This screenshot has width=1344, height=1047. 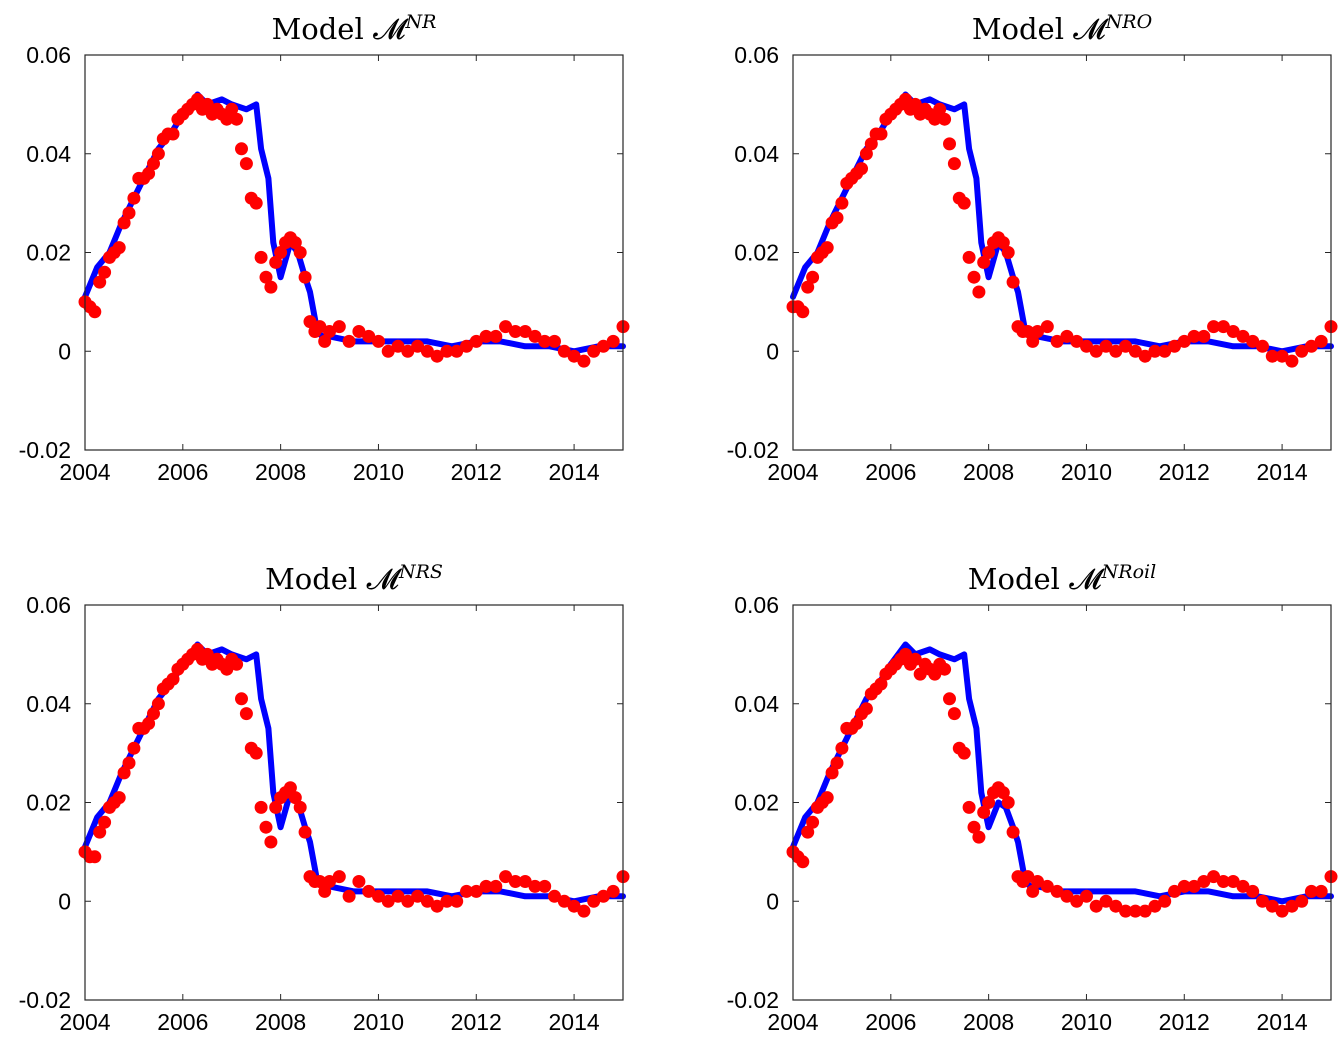 What do you see at coordinates (45, 1000) in the screenshot?
I see `y-tick-label: -0.02` at bounding box center [45, 1000].